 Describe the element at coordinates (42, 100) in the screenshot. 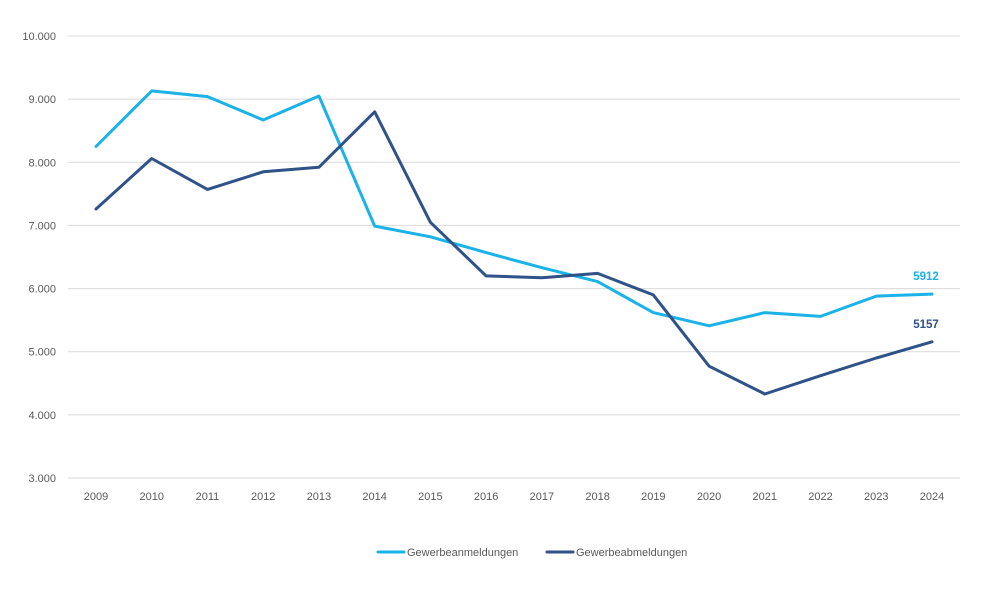

I see `y-tick-label: 9.000` at that location.